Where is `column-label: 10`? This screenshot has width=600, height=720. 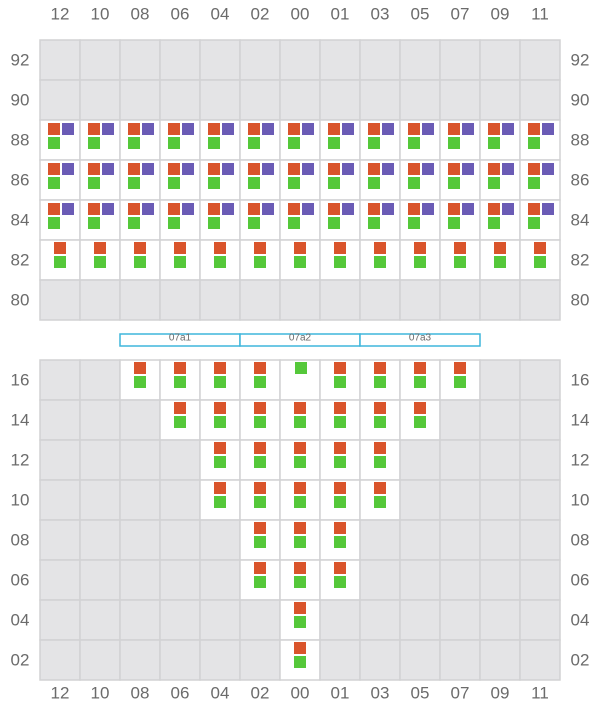
column-label: 10 is located at coordinates (100, 13).